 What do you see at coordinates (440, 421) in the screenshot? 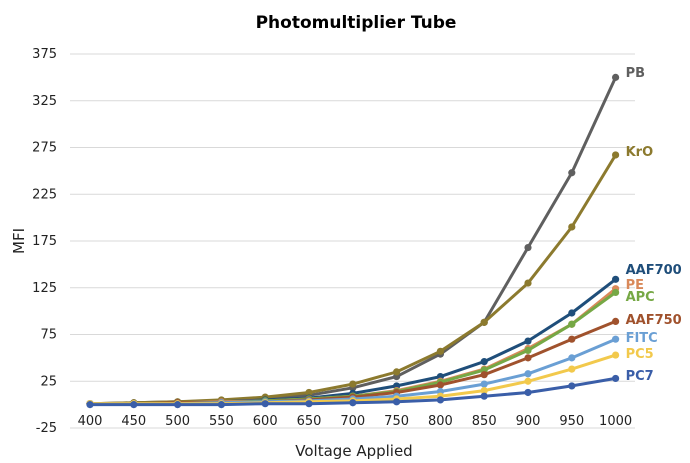
I see `x-tick-label: 800` at bounding box center [440, 421].